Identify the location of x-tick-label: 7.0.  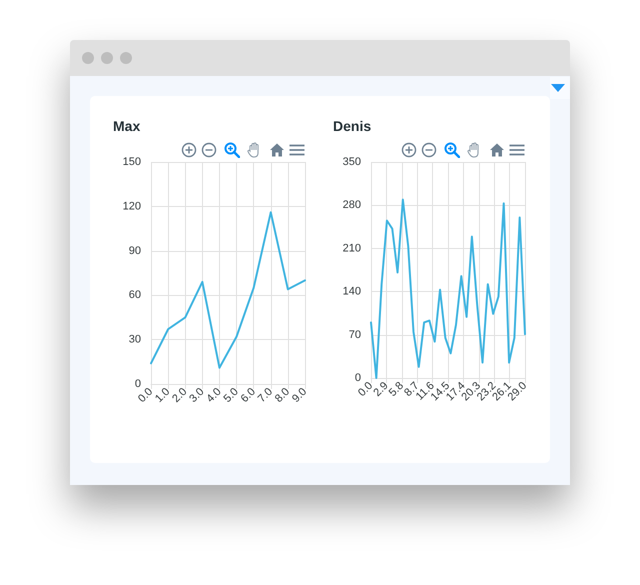
(266, 396).